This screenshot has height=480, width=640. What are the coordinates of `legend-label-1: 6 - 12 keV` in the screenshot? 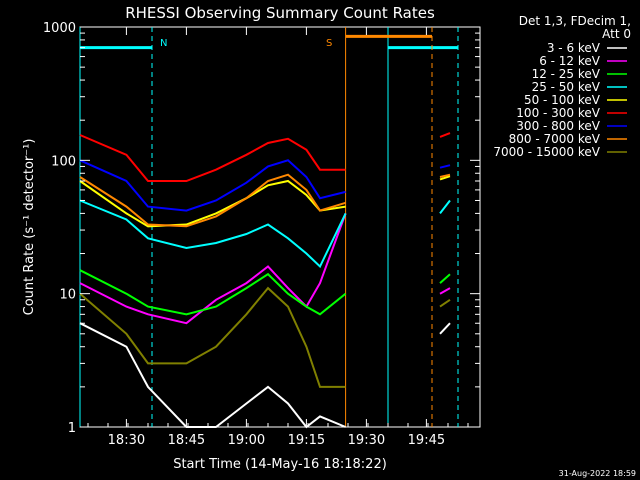 It's located at (570, 61).